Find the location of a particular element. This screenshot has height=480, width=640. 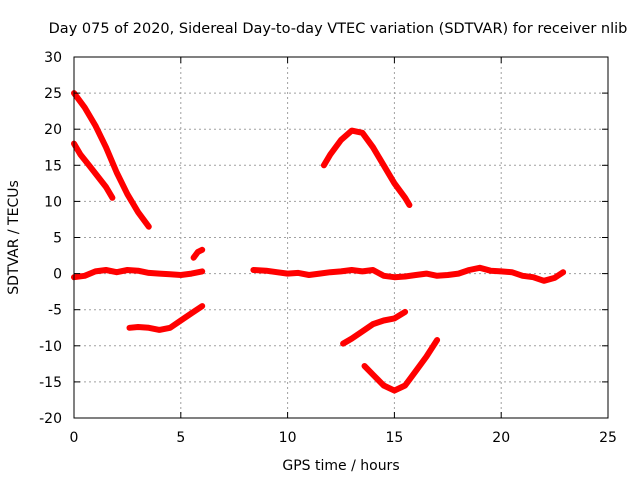

y-tick-label: 25 is located at coordinates (53, 94).